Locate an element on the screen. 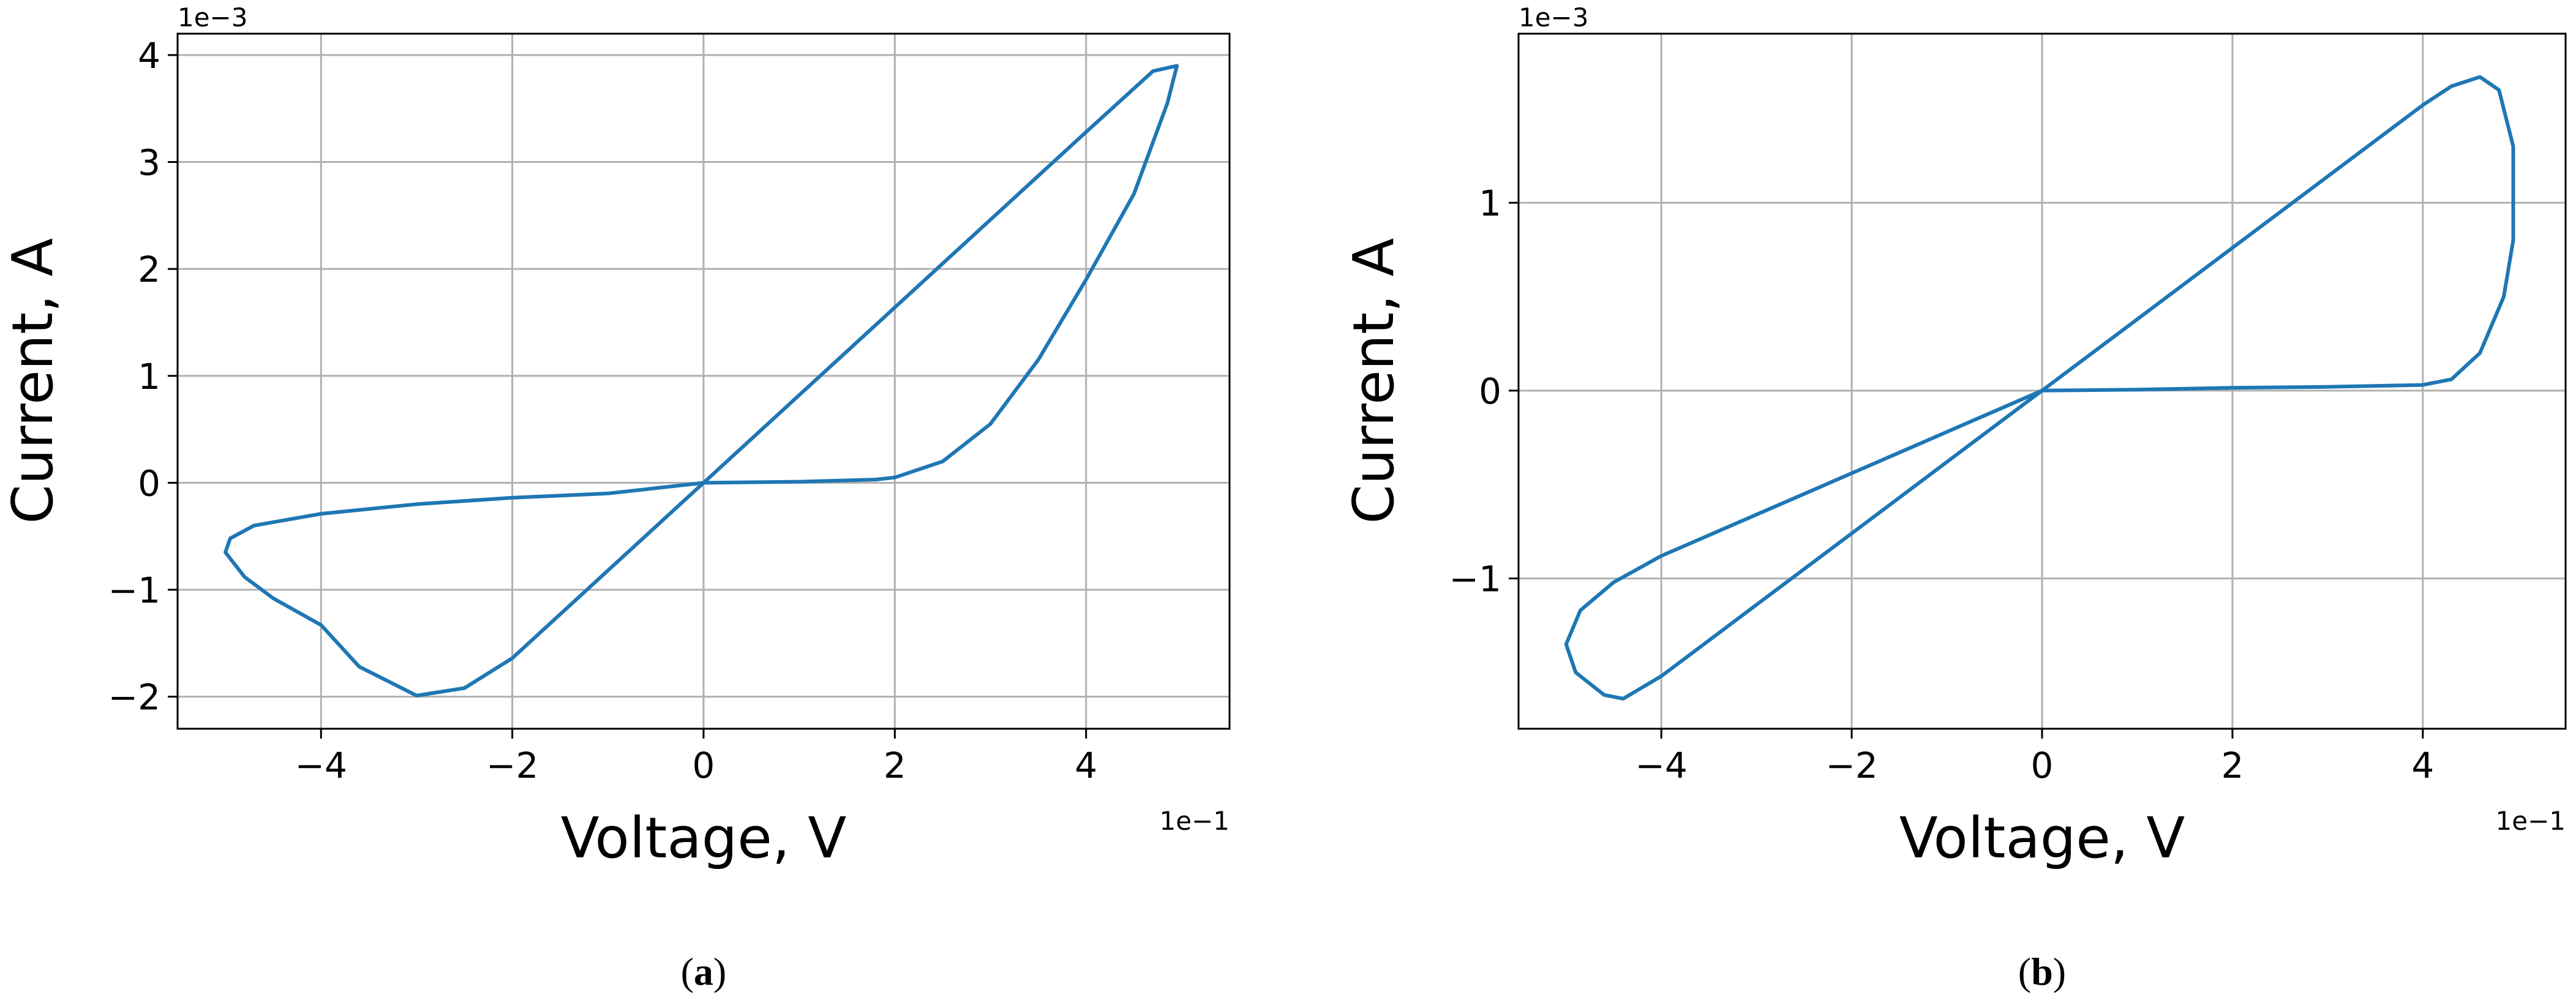  y-tick-label: 2 is located at coordinates (149, 269).